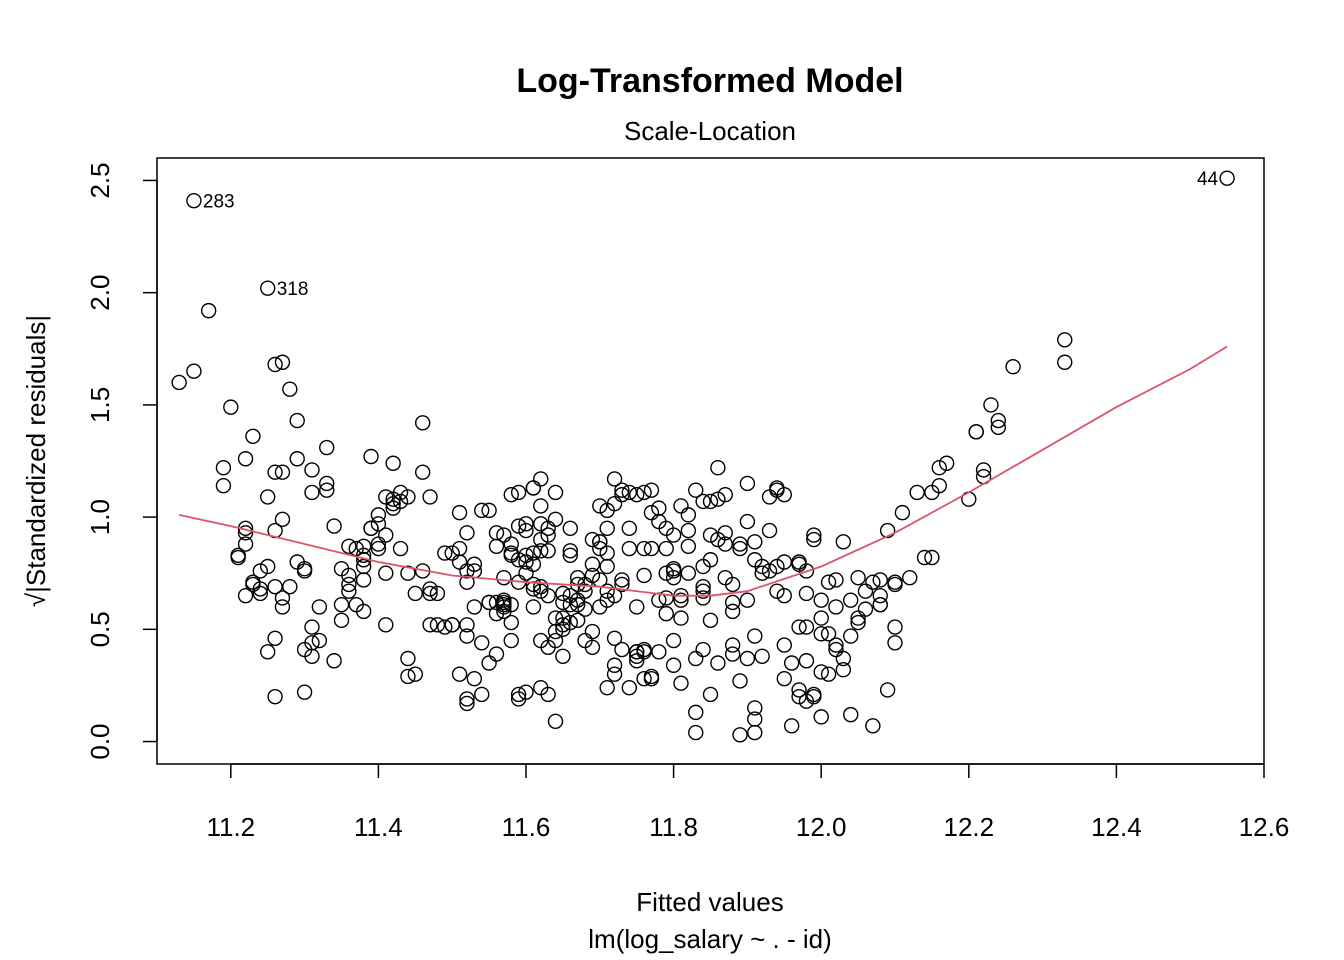 The image size is (1344, 960). What do you see at coordinates (968, 827) in the screenshot?
I see `x-tick-label: 12.2` at bounding box center [968, 827].